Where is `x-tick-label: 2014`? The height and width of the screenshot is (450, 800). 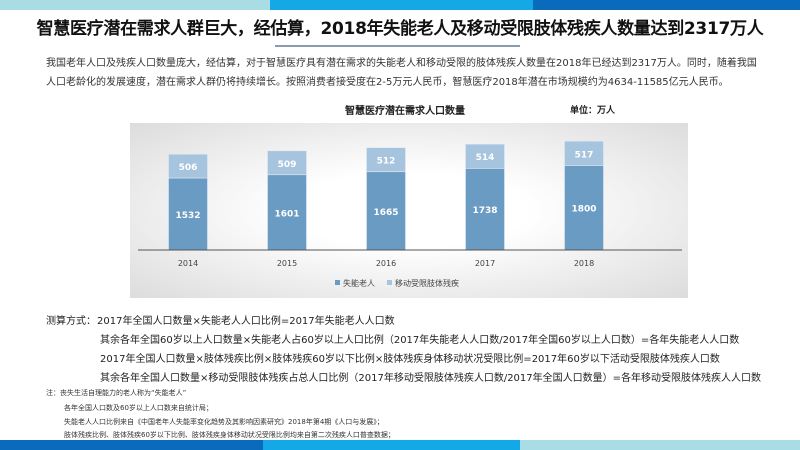 x-tick-label: 2014 is located at coordinates (188, 263).